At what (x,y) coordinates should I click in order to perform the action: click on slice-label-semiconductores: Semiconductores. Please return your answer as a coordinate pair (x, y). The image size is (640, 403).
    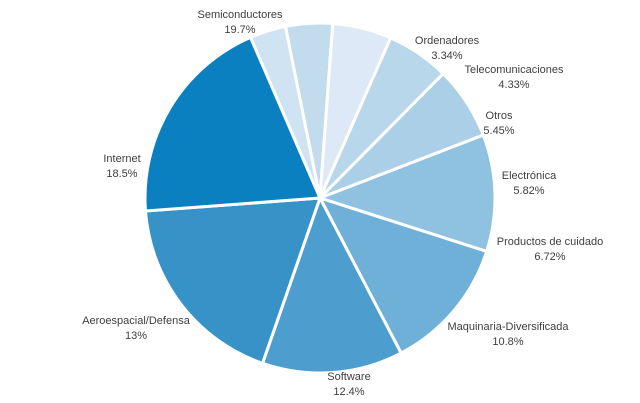
    Looking at the image, I should click on (240, 15).